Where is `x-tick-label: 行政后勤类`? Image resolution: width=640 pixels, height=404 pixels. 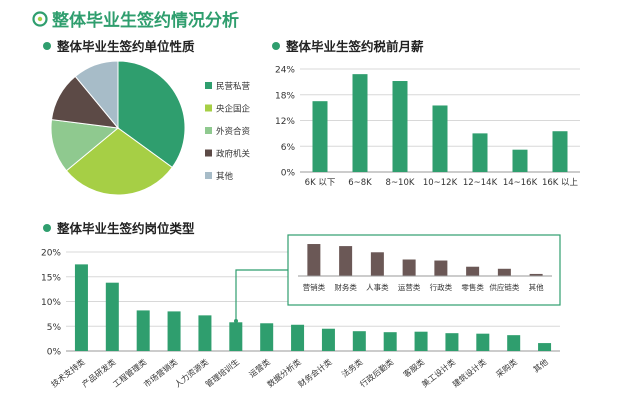 x-tick-label: 行政后勤类 is located at coordinates (377, 373).